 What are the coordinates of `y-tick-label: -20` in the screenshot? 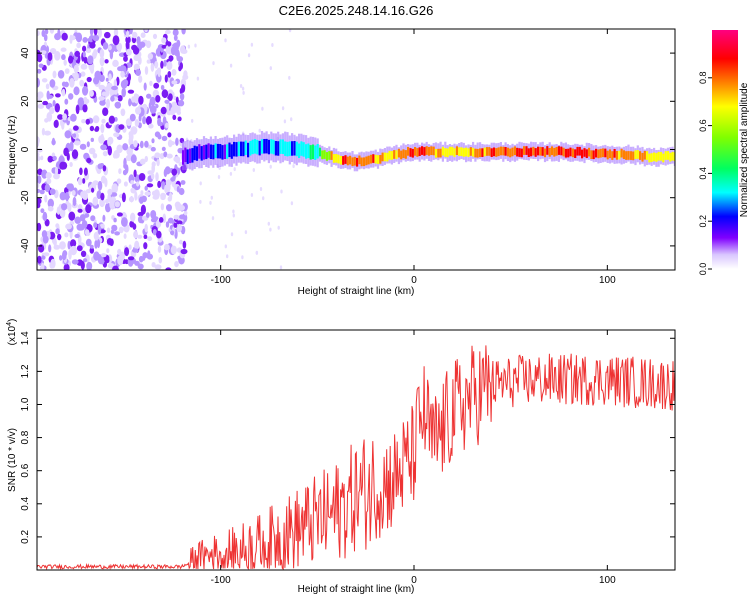 It's located at (25, 197).